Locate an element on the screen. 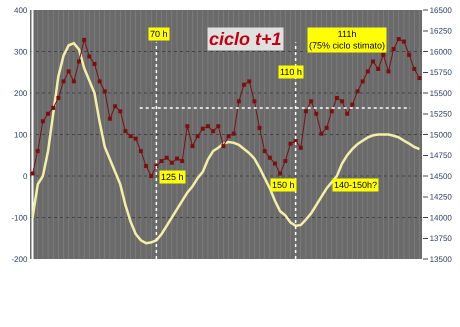  y-tick-label: -200 is located at coordinates (19, 259).